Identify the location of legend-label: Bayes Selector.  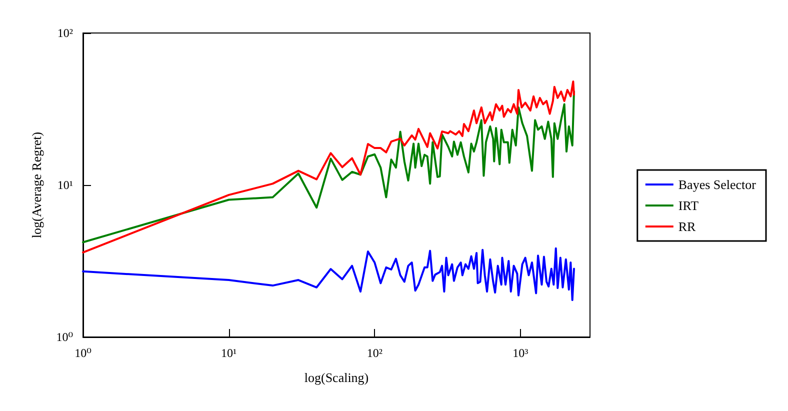
(717, 184).